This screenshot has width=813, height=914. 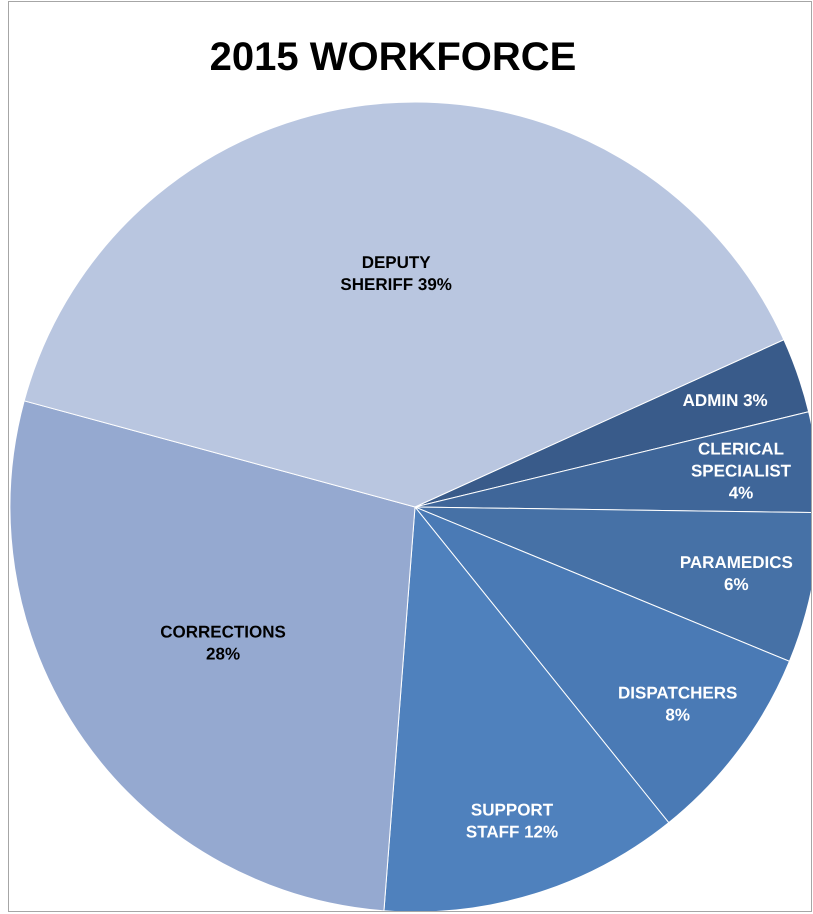 I want to click on slice-label: CORRECTIONS, so click(x=223, y=632).